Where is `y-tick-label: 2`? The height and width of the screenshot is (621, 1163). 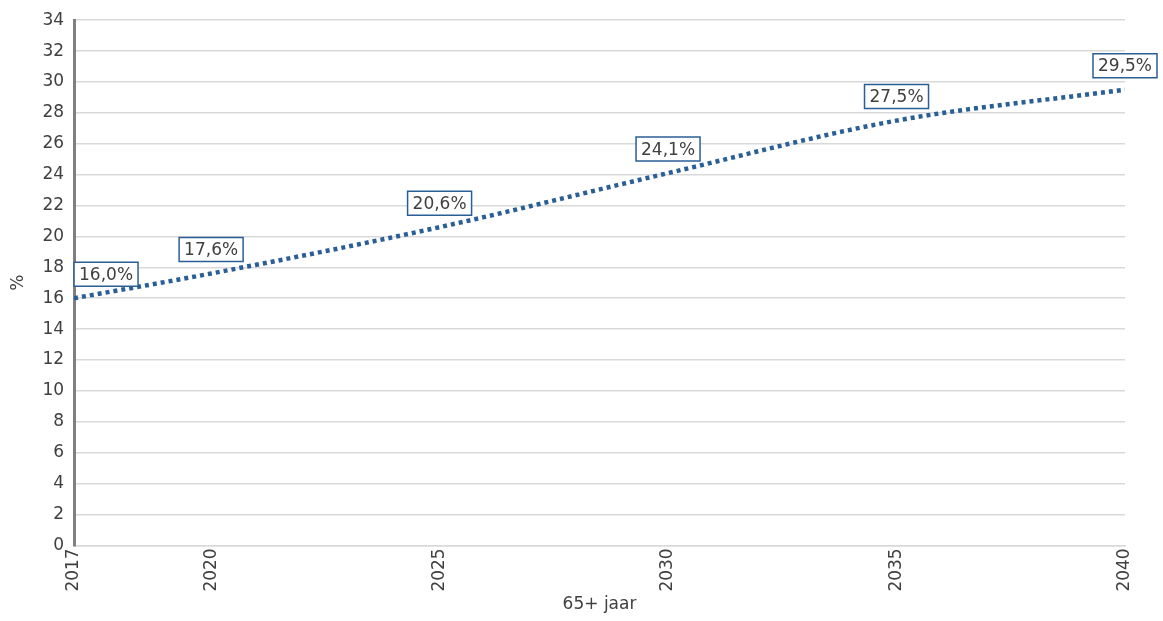 y-tick-label: 2 is located at coordinates (59, 512).